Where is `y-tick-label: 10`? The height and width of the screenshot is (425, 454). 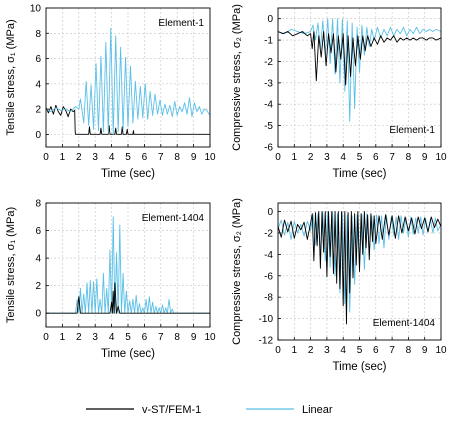 y-tick-label: 10 is located at coordinates (36, 9).